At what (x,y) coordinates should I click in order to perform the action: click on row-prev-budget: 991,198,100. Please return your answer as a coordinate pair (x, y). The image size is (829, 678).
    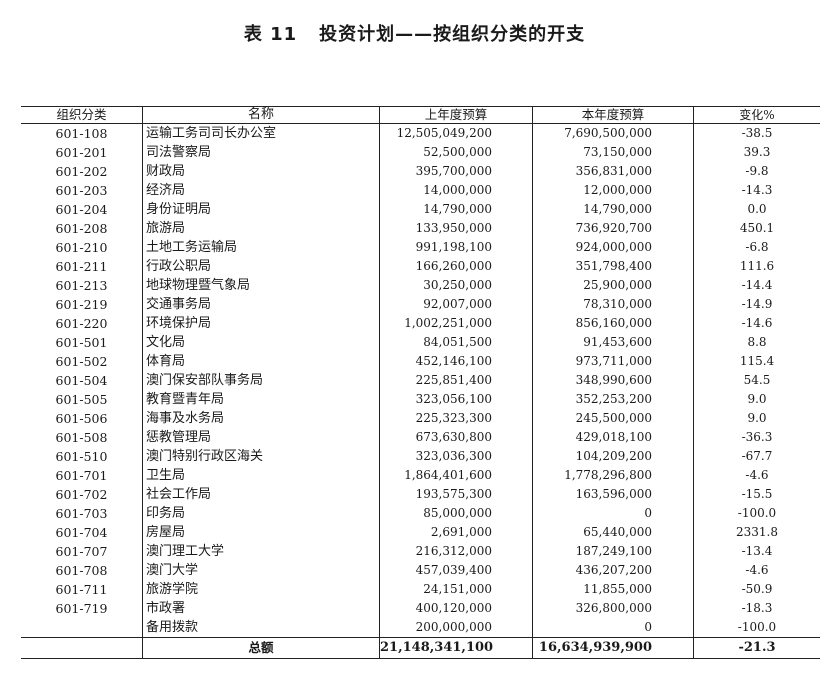
    Looking at the image, I should click on (456, 247).